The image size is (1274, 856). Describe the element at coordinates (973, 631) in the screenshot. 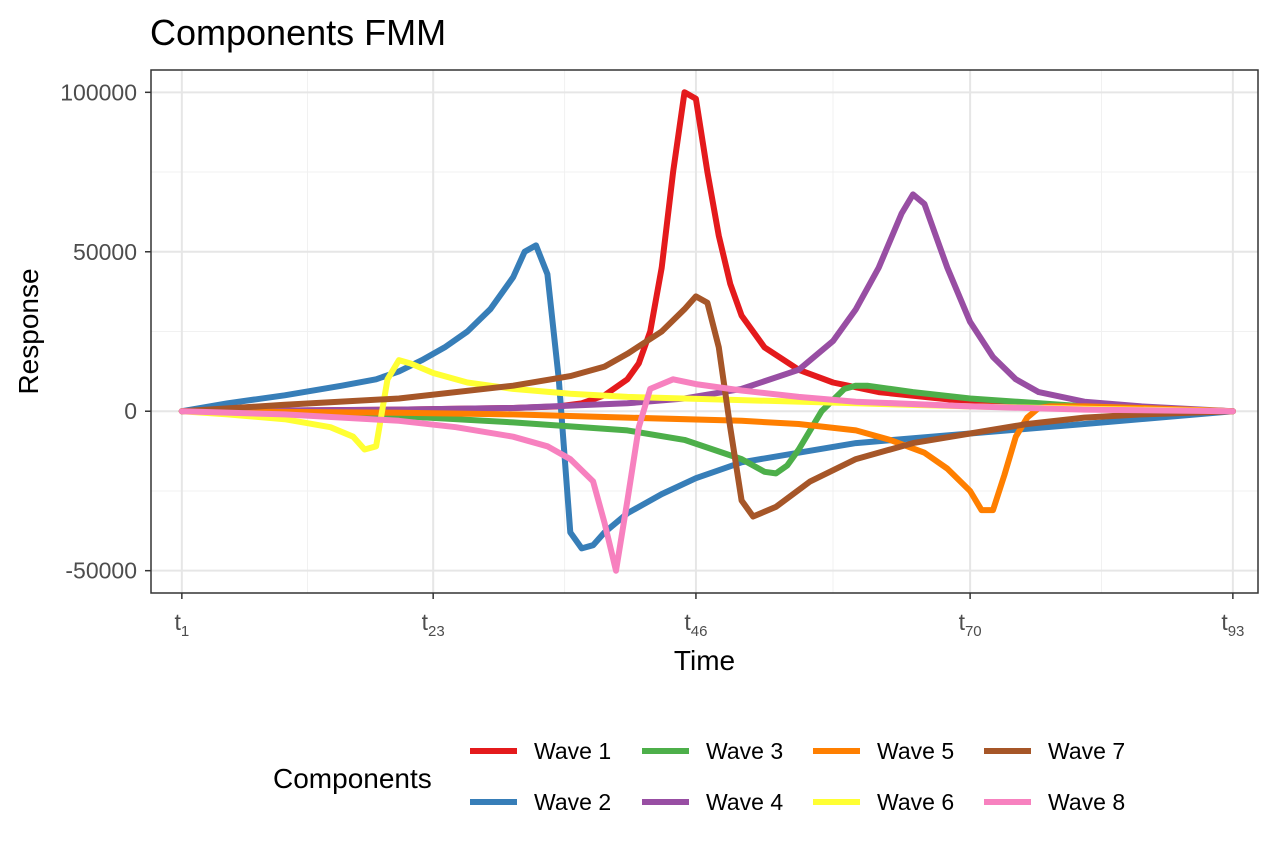

I see `x-tick-subscript: 70` at that location.